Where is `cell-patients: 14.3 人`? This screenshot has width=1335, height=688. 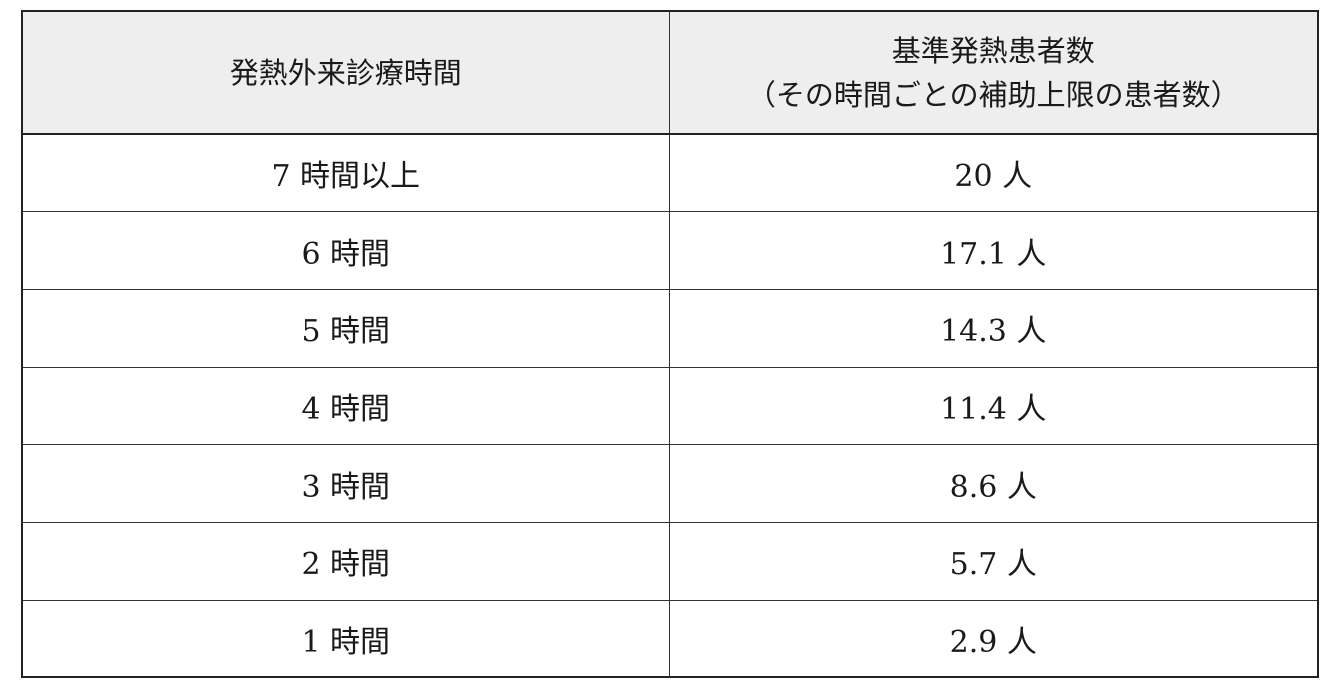 cell-patients: 14.3 人 is located at coordinates (992, 328).